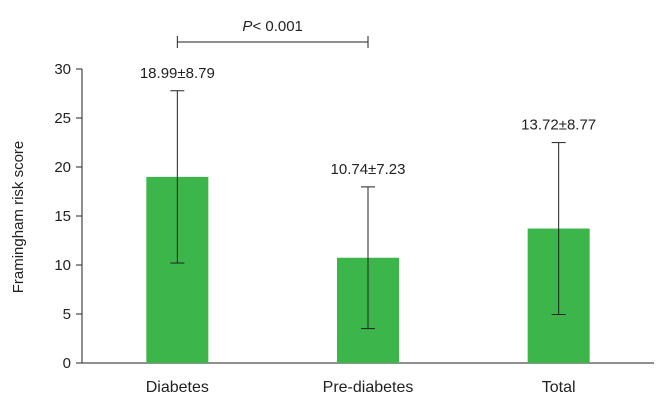 This screenshot has width=659, height=400. I want to click on category-label: Total, so click(559, 387).